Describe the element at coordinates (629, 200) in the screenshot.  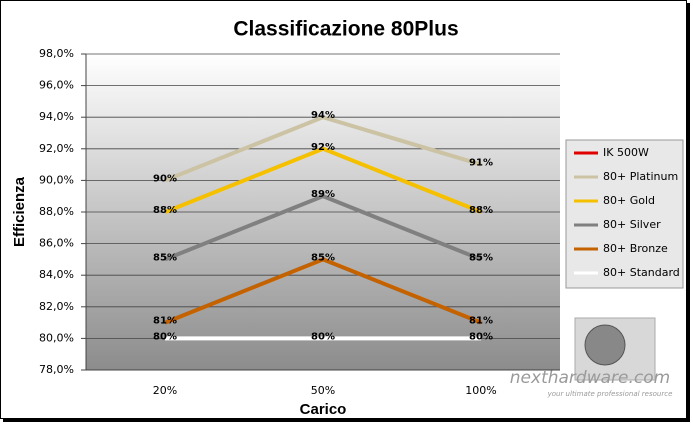
I see `legend-label: 80+ Gold` at that location.